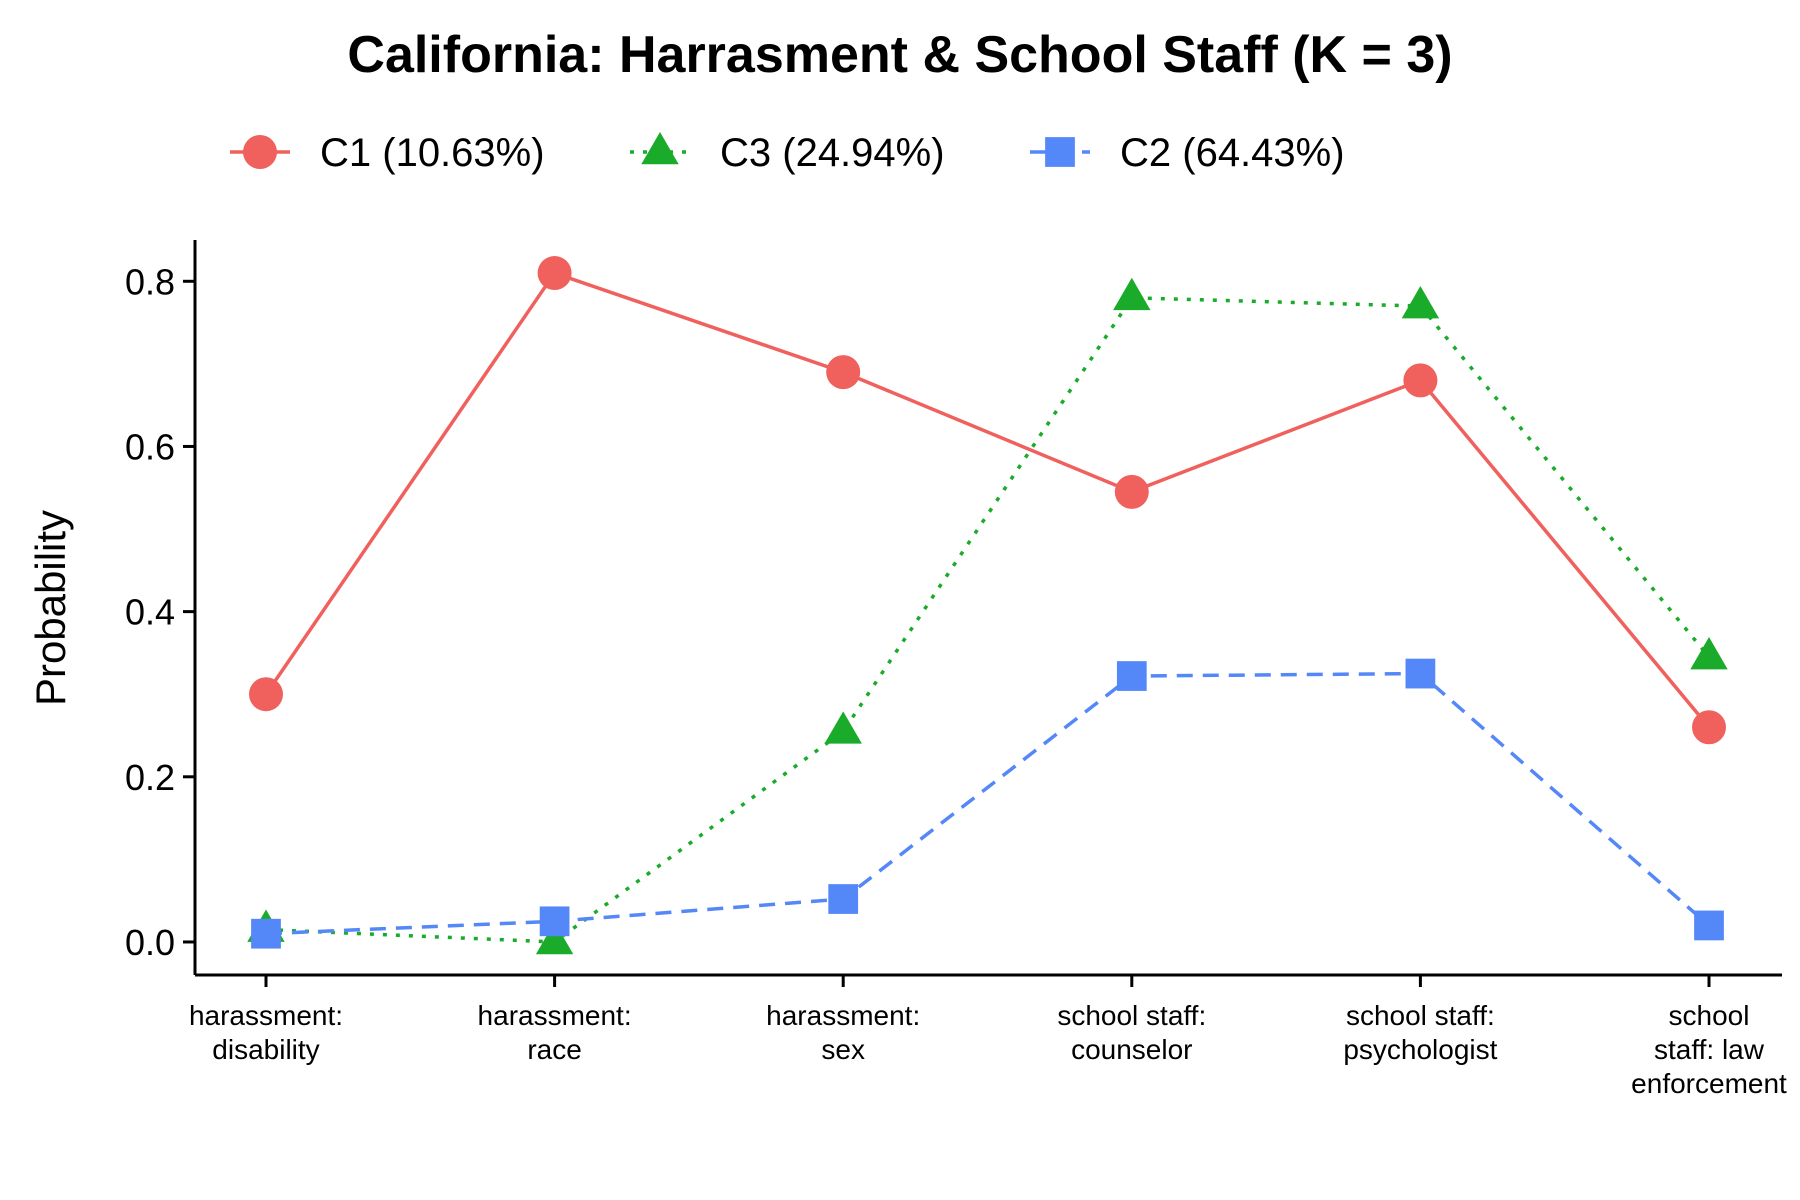 Image resolution: width=1800 pixels, height=1200 pixels. I want to click on legend: C1 (10.63%) C3 (24.94%) C2 (64.43%), so click(787, 153).